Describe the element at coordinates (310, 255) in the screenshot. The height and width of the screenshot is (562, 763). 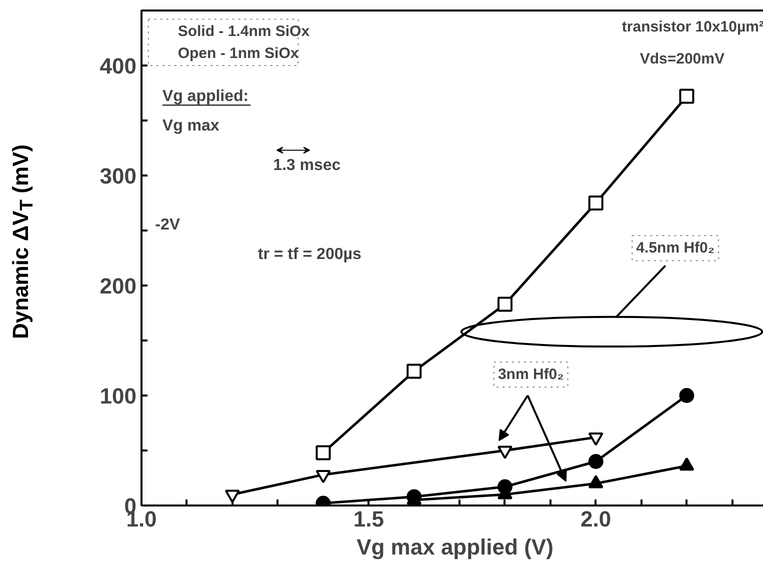
I see `annotation: tr = tf = 200µs` at that location.